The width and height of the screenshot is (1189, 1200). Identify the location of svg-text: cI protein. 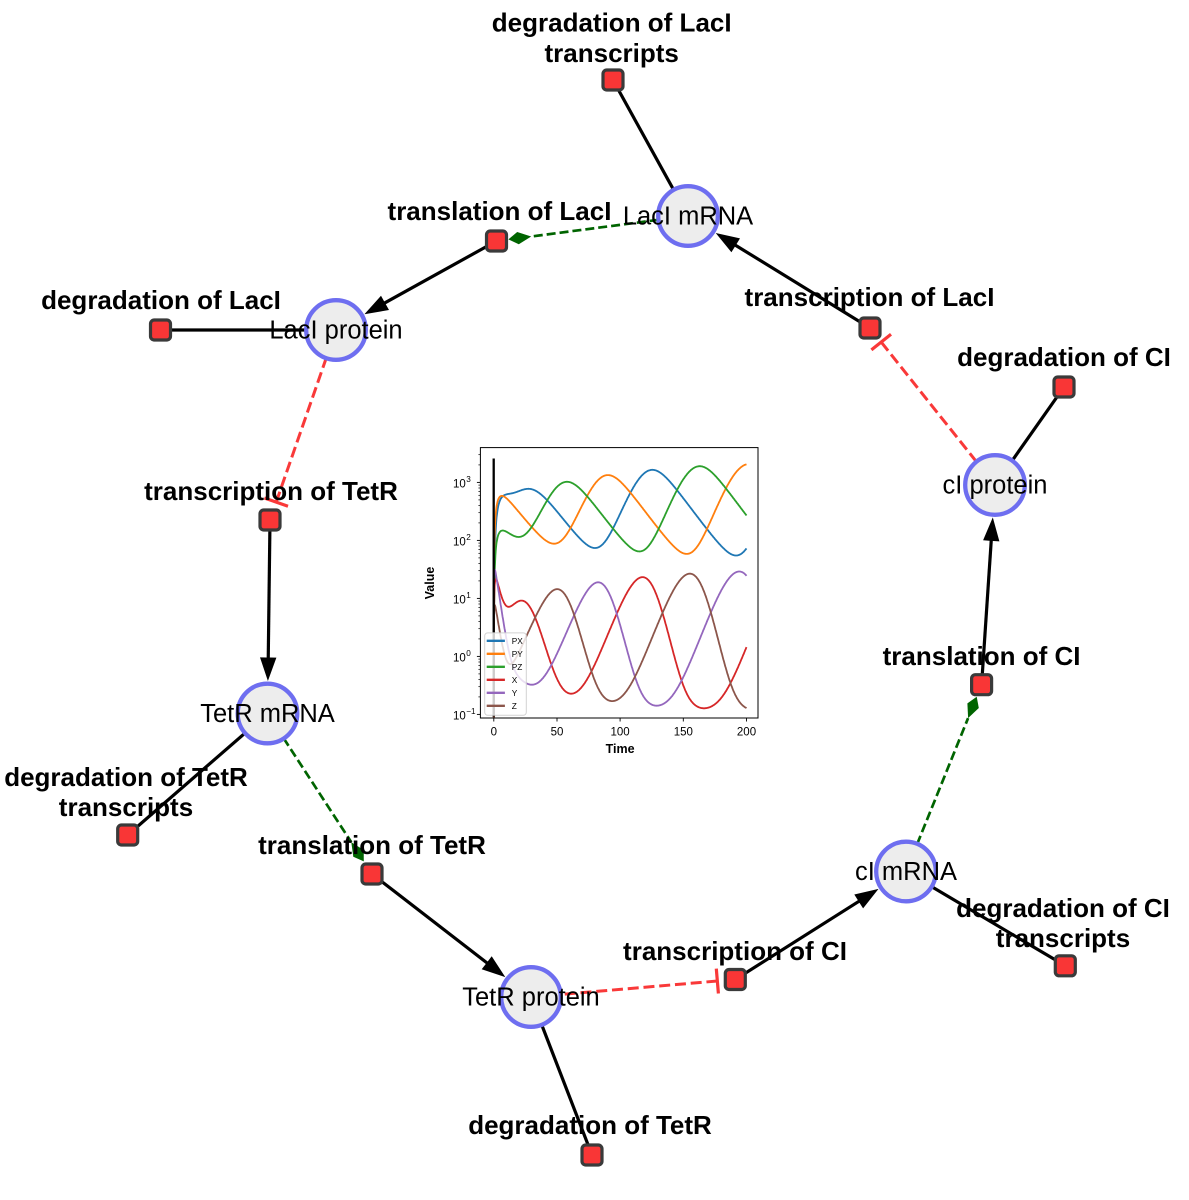
(995, 486).